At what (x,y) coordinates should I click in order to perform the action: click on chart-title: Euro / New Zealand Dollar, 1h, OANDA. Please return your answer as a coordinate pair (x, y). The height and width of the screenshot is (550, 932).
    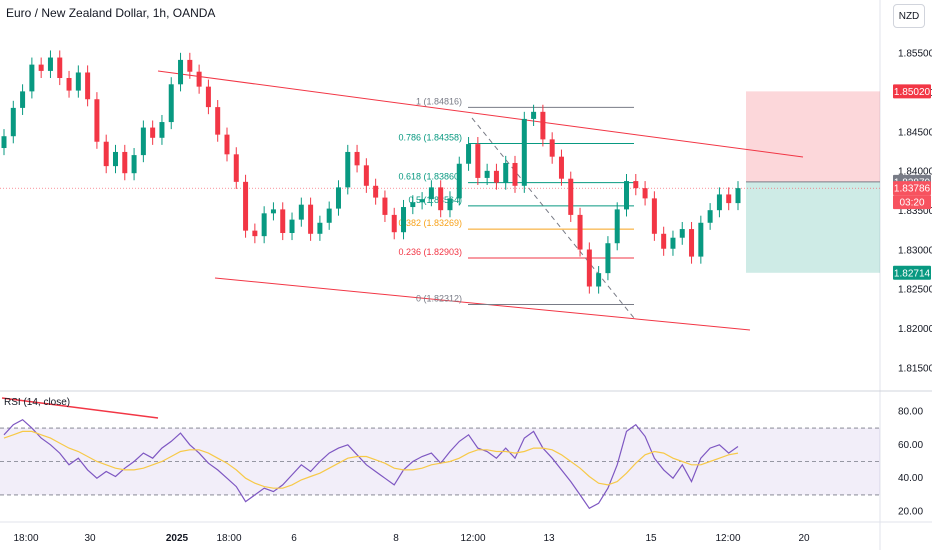
    Looking at the image, I should click on (111, 13).